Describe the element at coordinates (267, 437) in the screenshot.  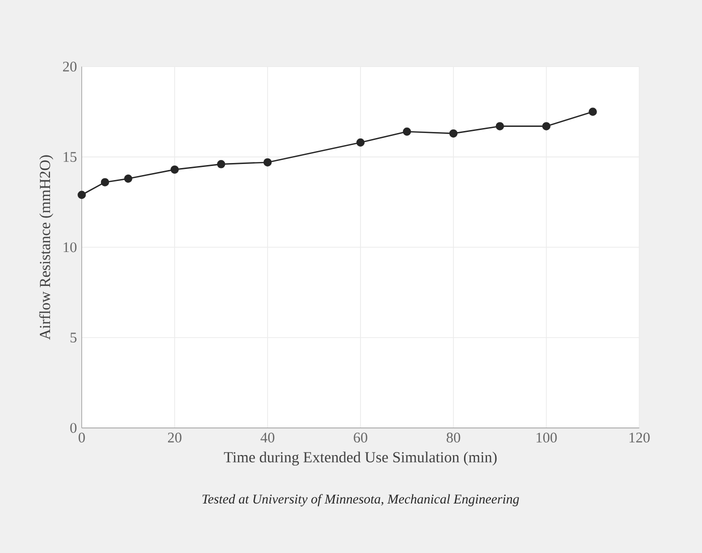
I see `x-tick-label: 40` at that location.